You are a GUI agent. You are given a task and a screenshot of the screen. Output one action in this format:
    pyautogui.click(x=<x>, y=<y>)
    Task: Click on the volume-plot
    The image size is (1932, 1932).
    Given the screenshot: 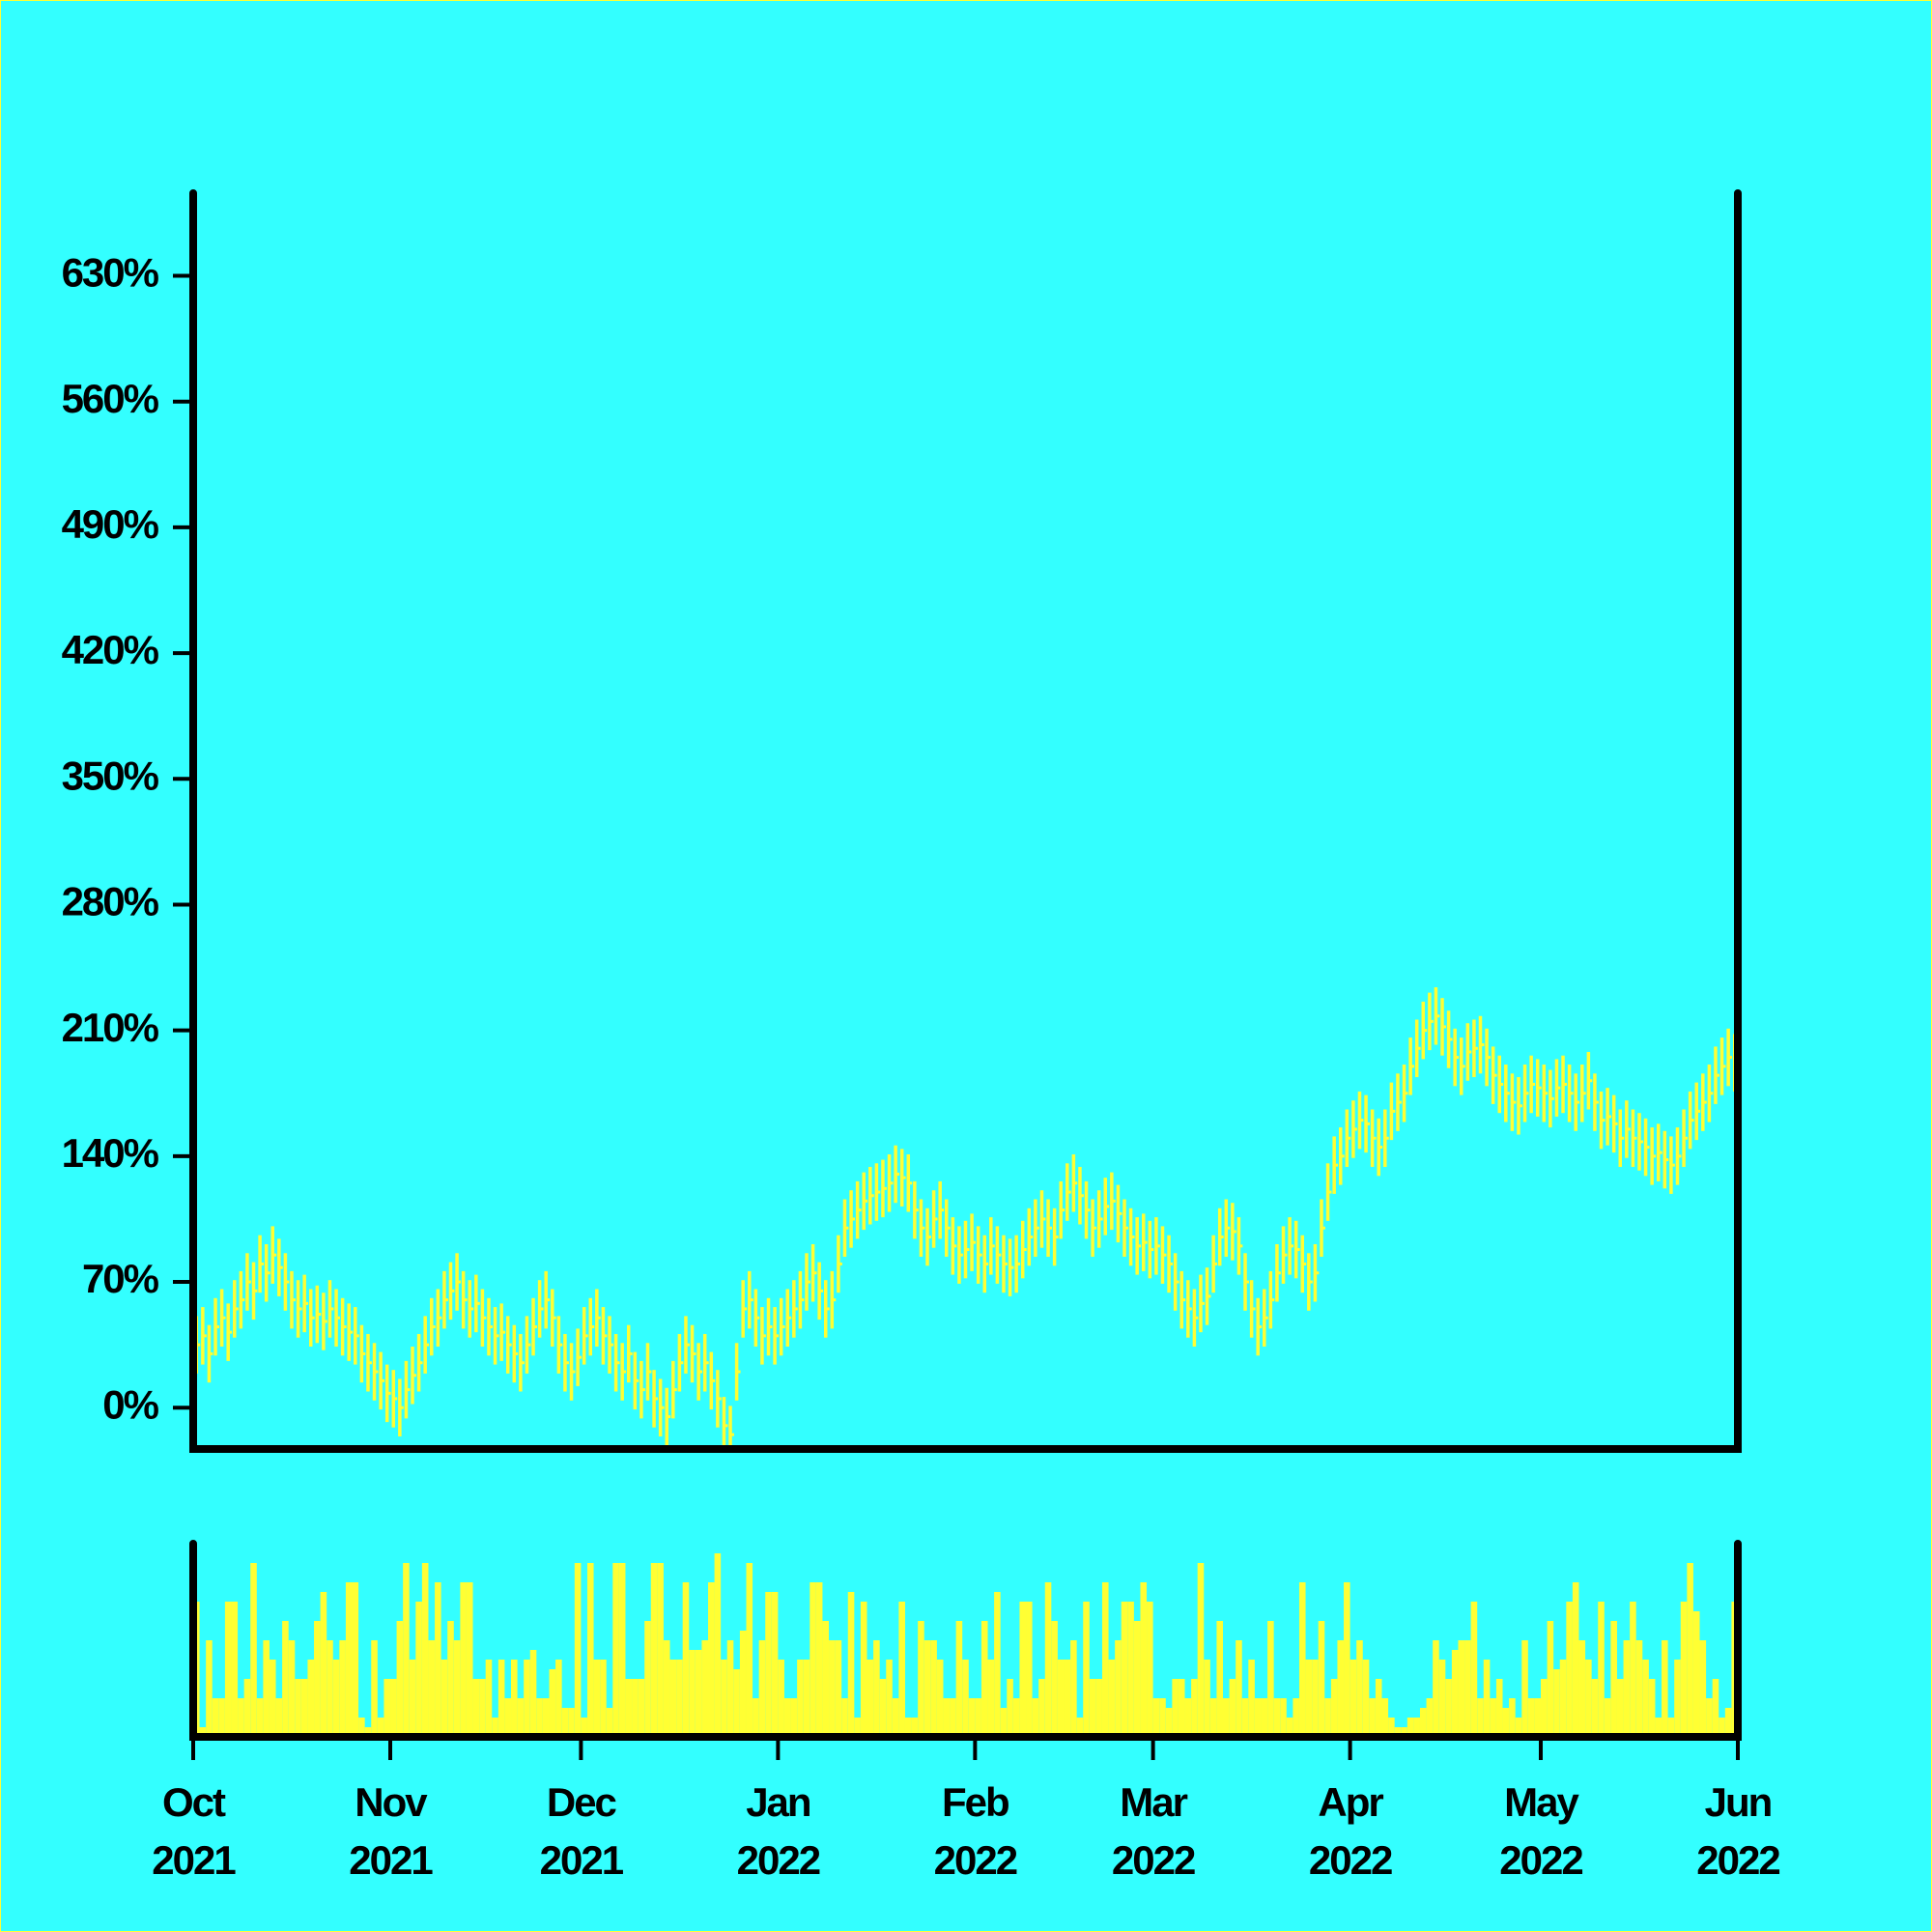 What is the action you would take?
    pyautogui.click(x=965, y=1645)
    